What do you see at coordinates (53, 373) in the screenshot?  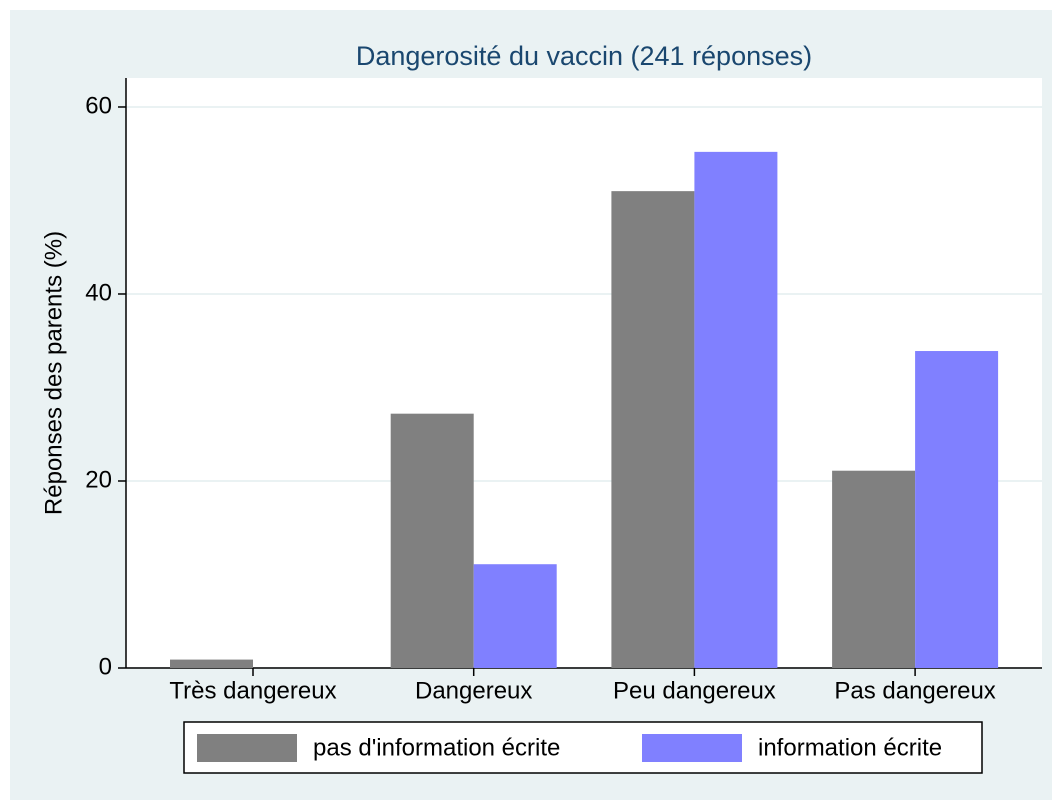 I see `y-axis-label: Réponses des parents (%)` at bounding box center [53, 373].